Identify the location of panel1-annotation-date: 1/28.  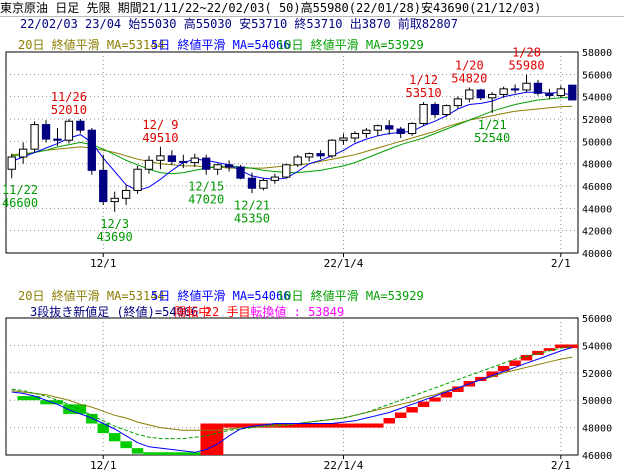
(526, 53).